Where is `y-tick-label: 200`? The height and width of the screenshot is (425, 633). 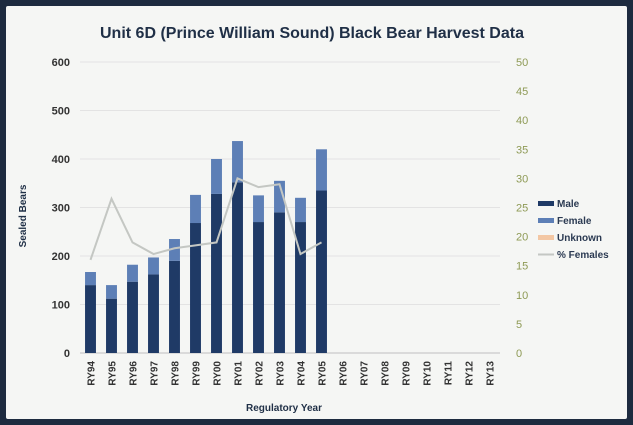
y-tick-label: 200 is located at coordinates (61, 257).